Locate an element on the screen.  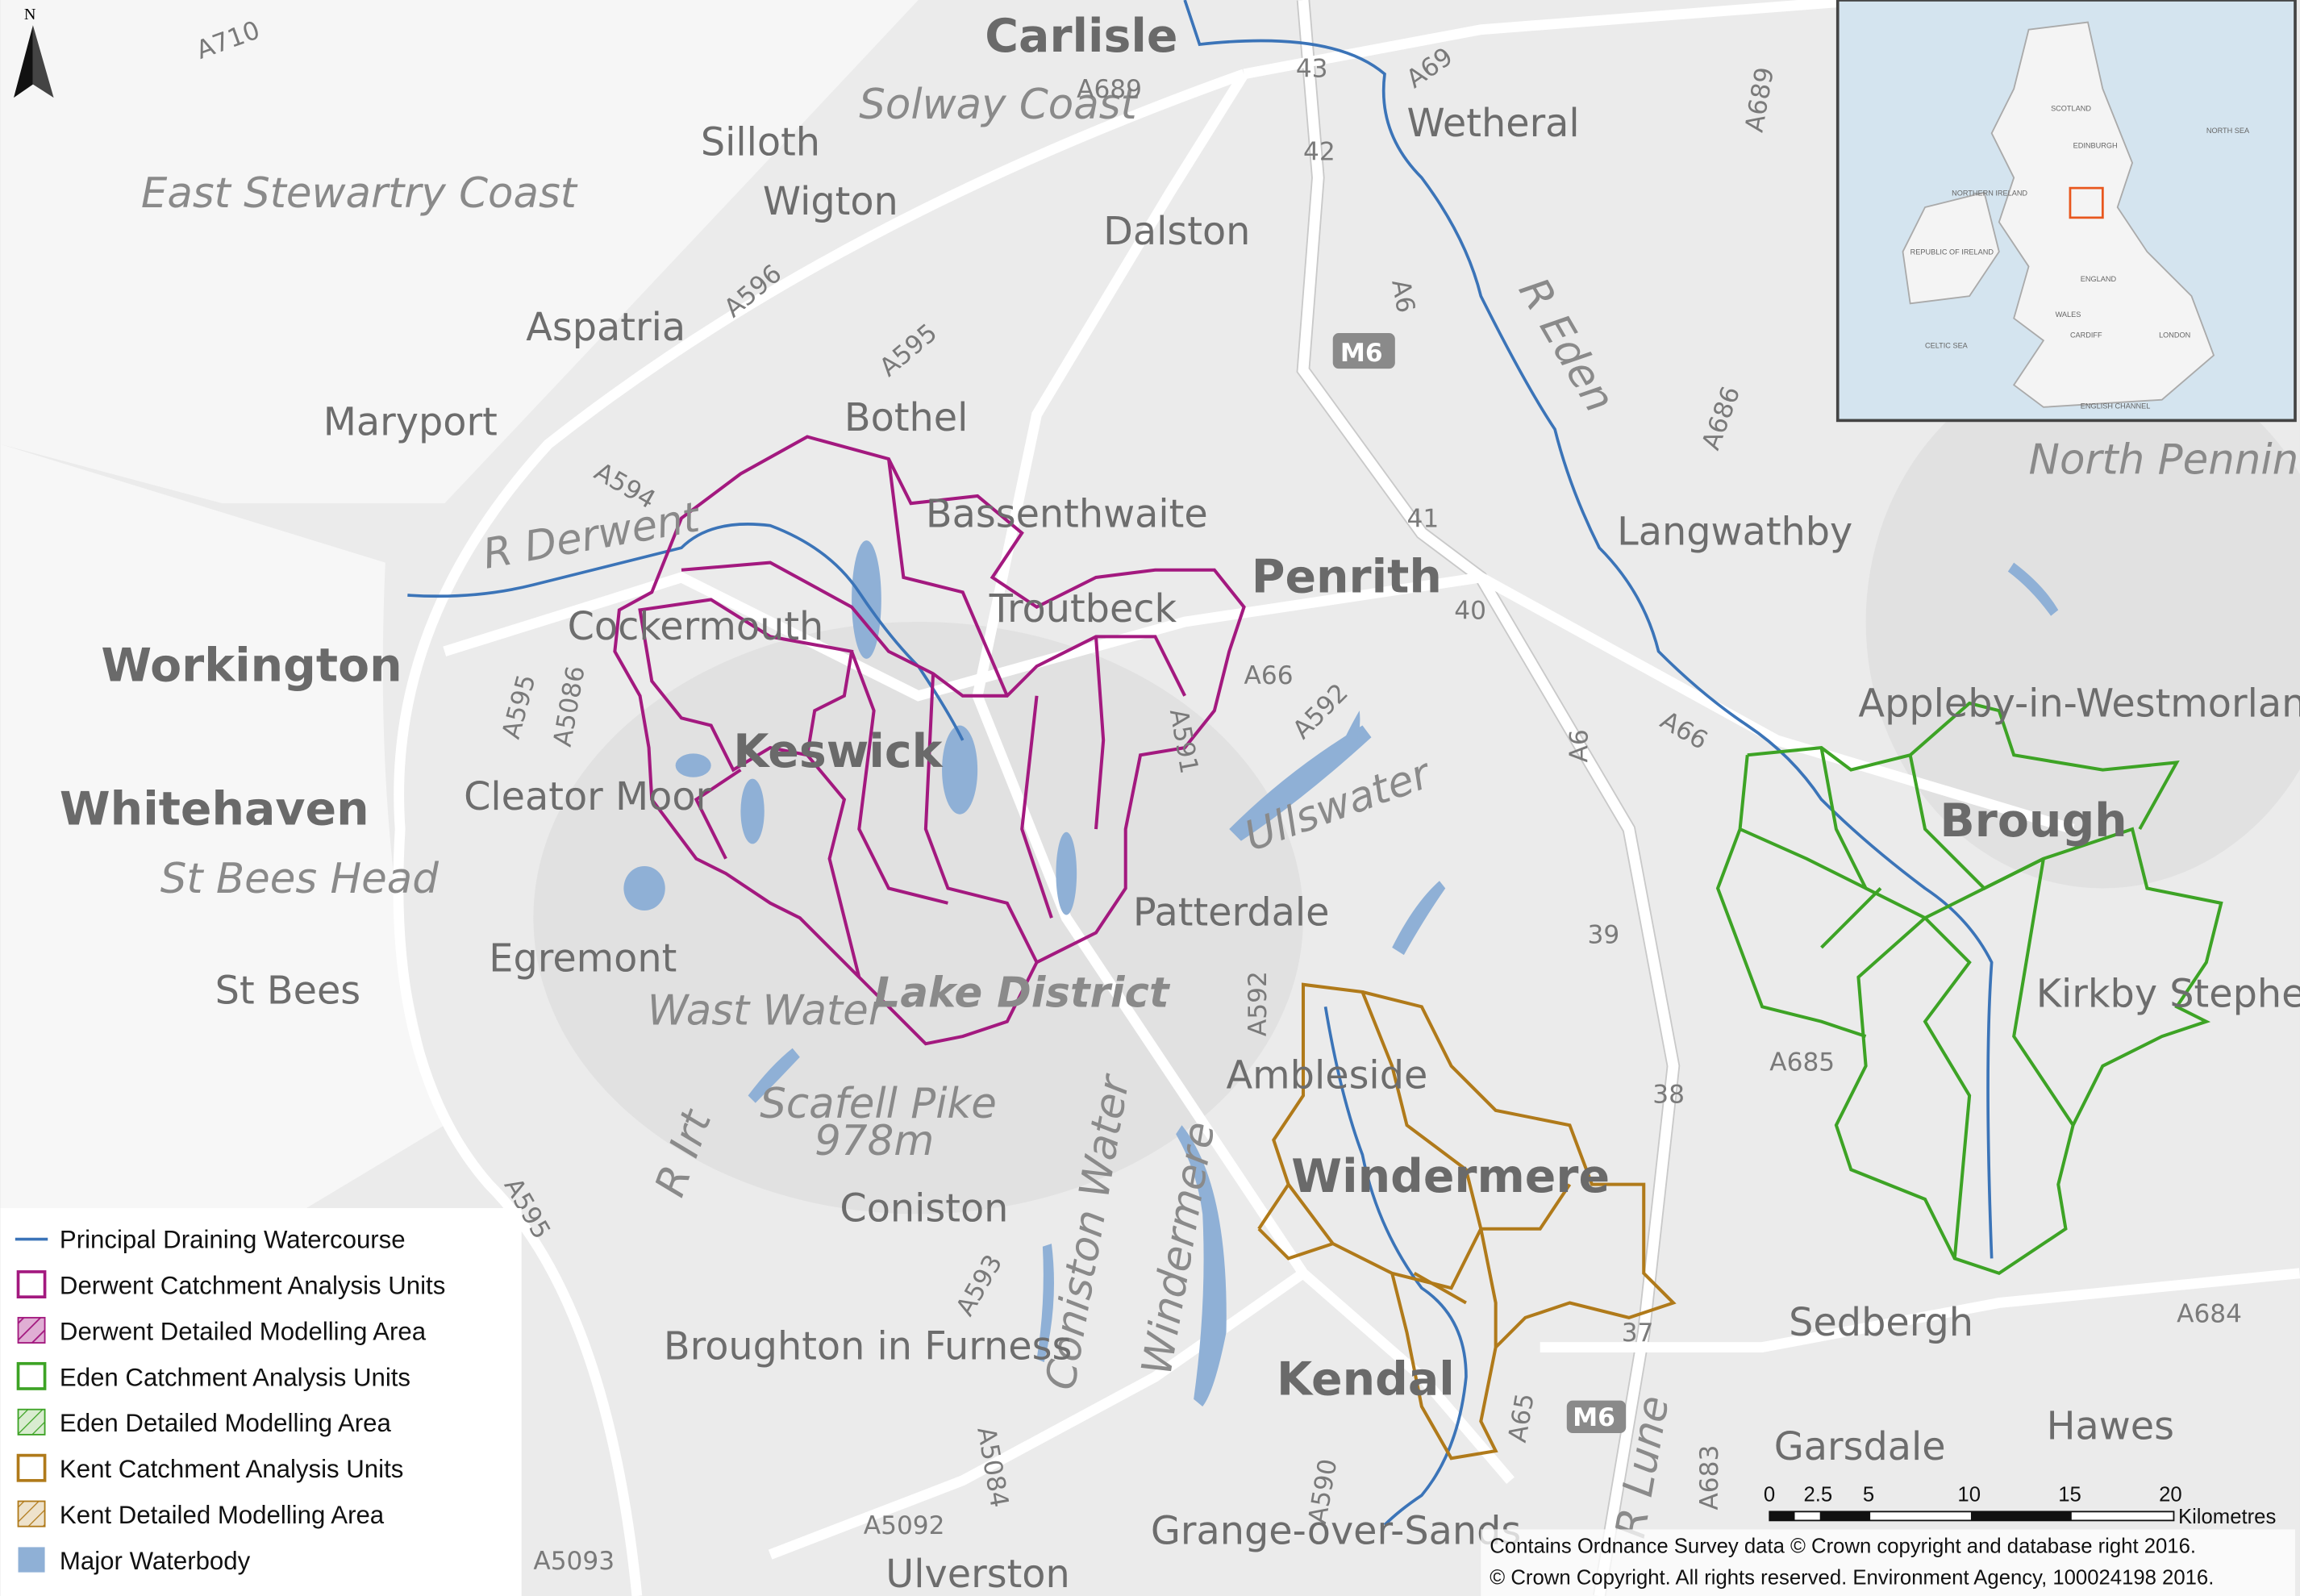
place-label: Dalston is located at coordinates (1176, 232).